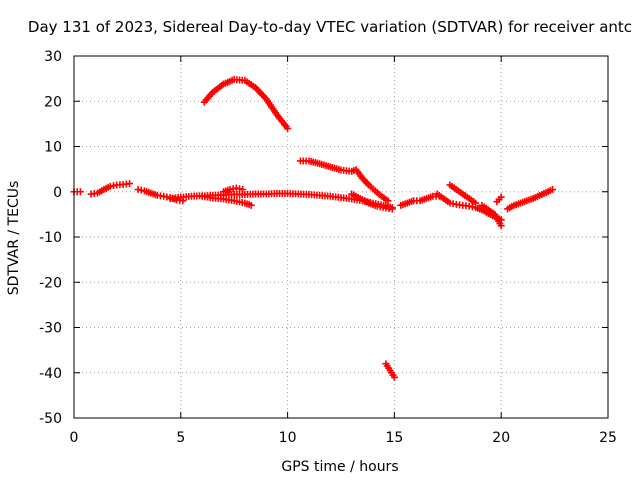  I want to click on x-tick-label: 10, so click(288, 438).